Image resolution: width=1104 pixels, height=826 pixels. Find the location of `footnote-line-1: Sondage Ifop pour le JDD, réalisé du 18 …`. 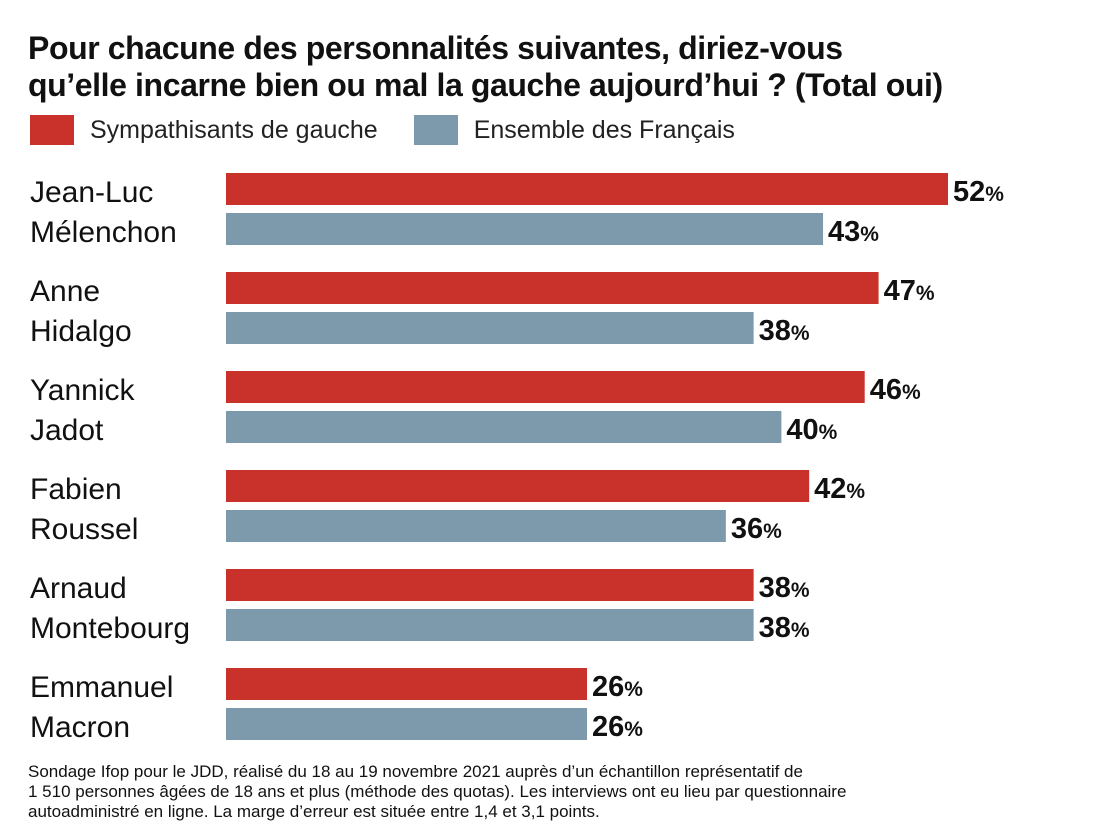

footnote-line-1: Sondage Ifop pour le JDD, réalisé du 18 … is located at coordinates (415, 771).